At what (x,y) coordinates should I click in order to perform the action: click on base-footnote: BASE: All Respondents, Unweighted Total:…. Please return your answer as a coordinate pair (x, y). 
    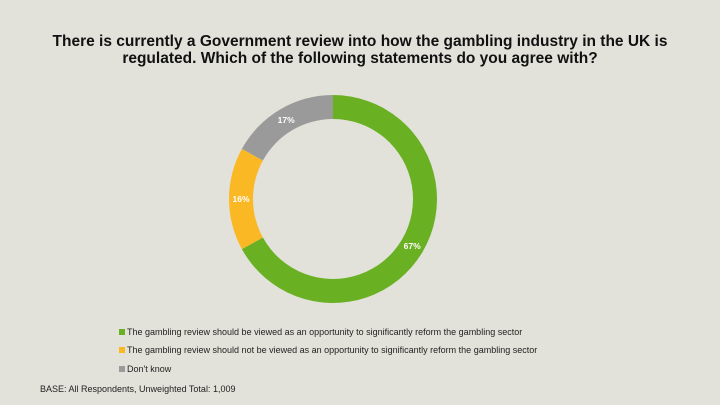
    Looking at the image, I should click on (138, 389).